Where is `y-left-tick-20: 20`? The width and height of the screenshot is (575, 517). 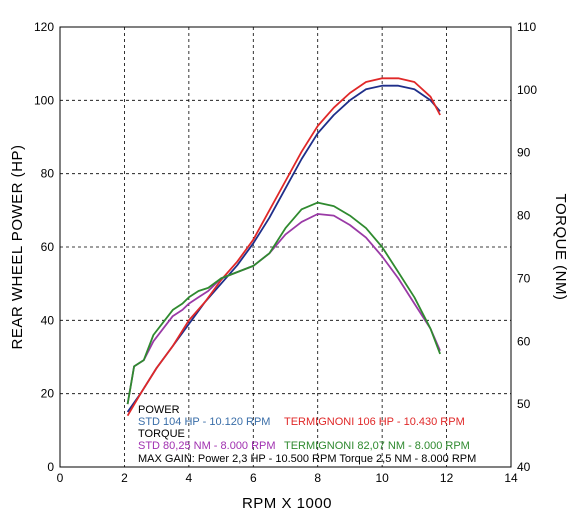
y-left-tick-20: 20 is located at coordinates (48, 394).